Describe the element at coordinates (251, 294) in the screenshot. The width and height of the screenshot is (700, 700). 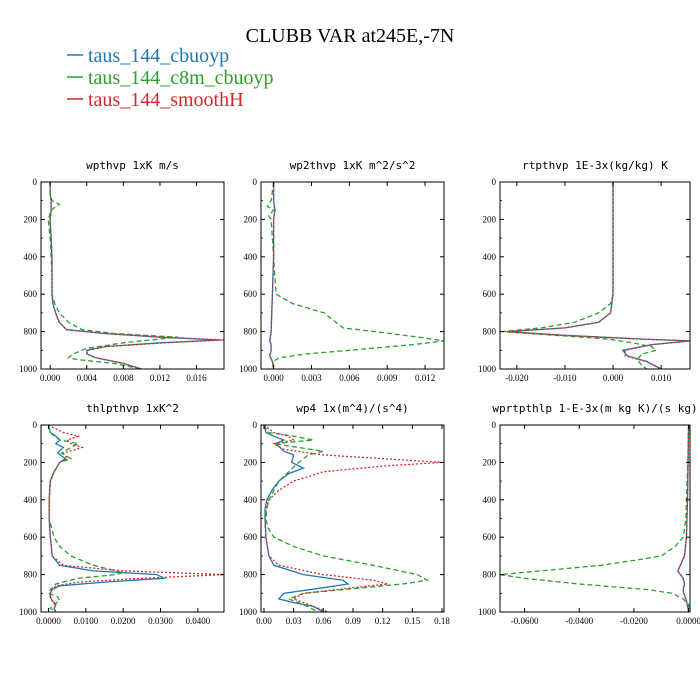
I see `ytick-label-1-3: 600` at that location.